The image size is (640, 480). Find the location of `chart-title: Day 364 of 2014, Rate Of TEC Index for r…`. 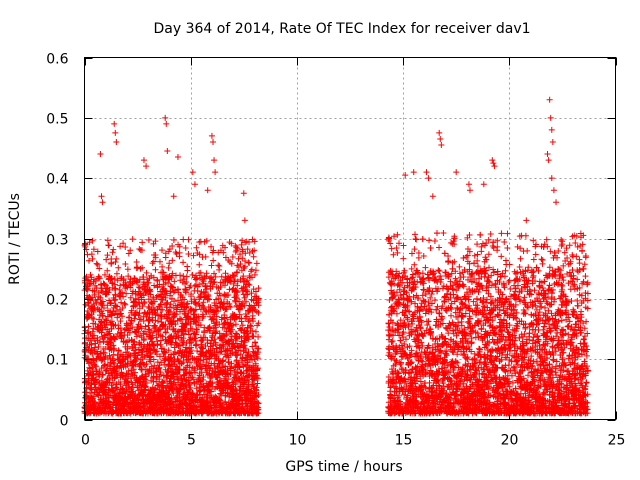

chart-title: Day 364 of 2014, Rate Of TEC Index for r… is located at coordinates (341, 29).